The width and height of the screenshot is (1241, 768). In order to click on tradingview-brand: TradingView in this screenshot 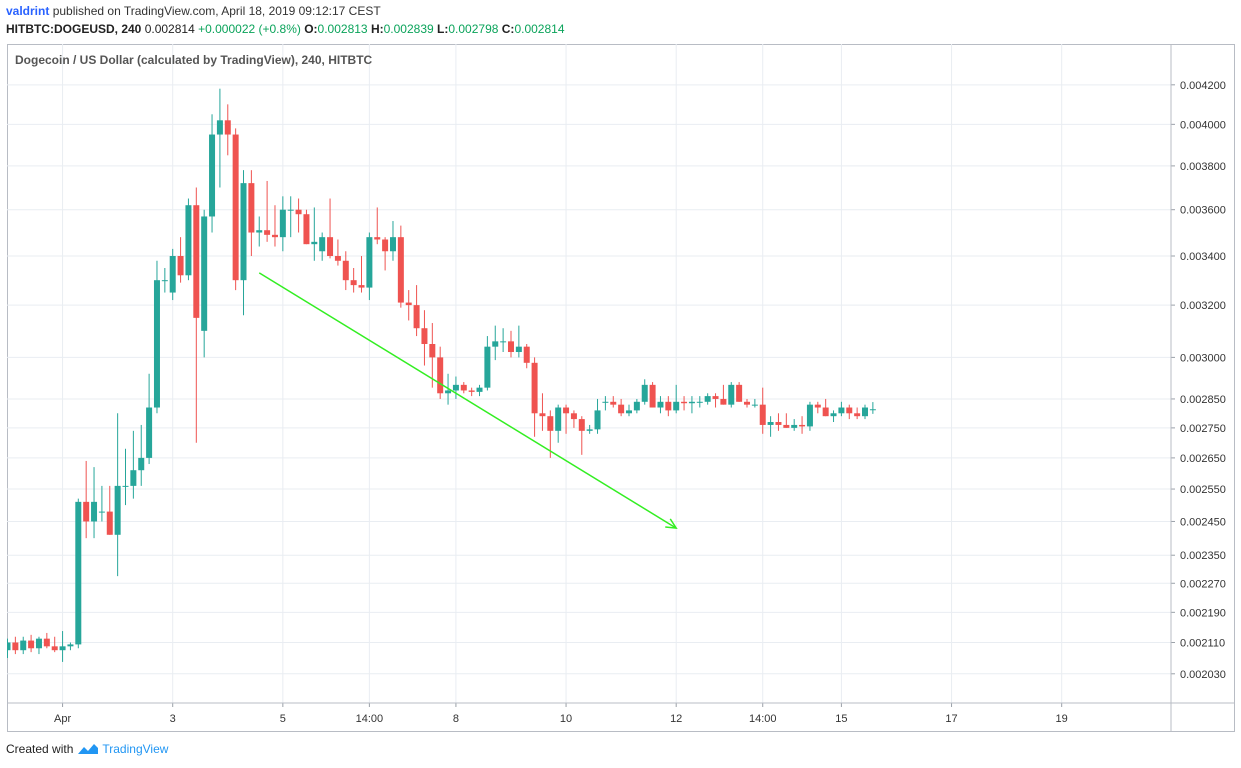, I will do `click(122, 749)`.